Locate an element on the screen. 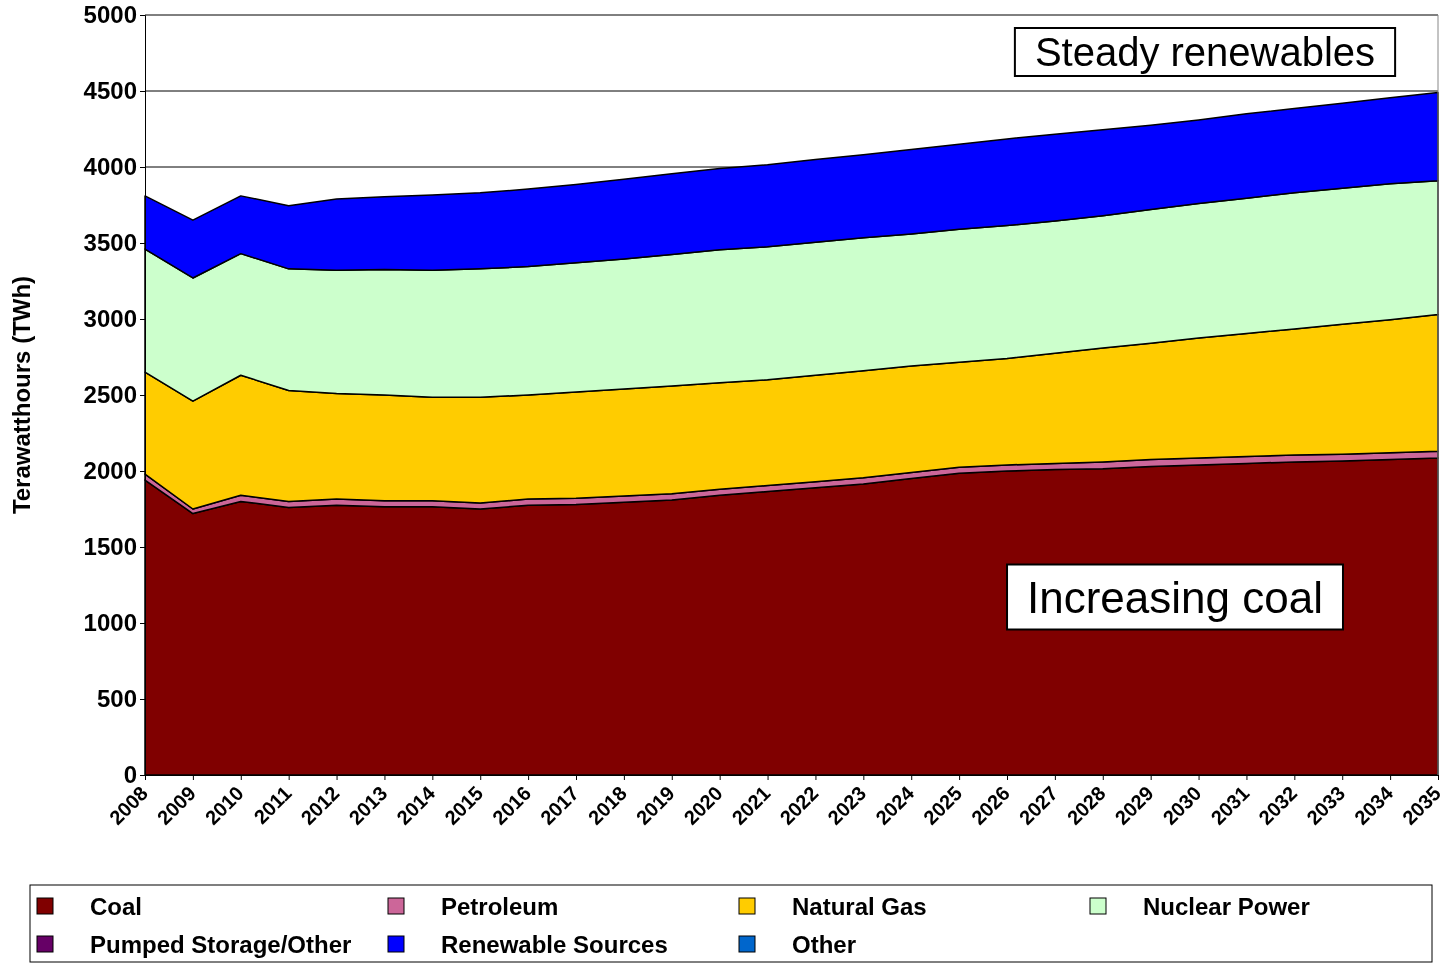  annotation: Increasing coal is located at coordinates (1175, 597).